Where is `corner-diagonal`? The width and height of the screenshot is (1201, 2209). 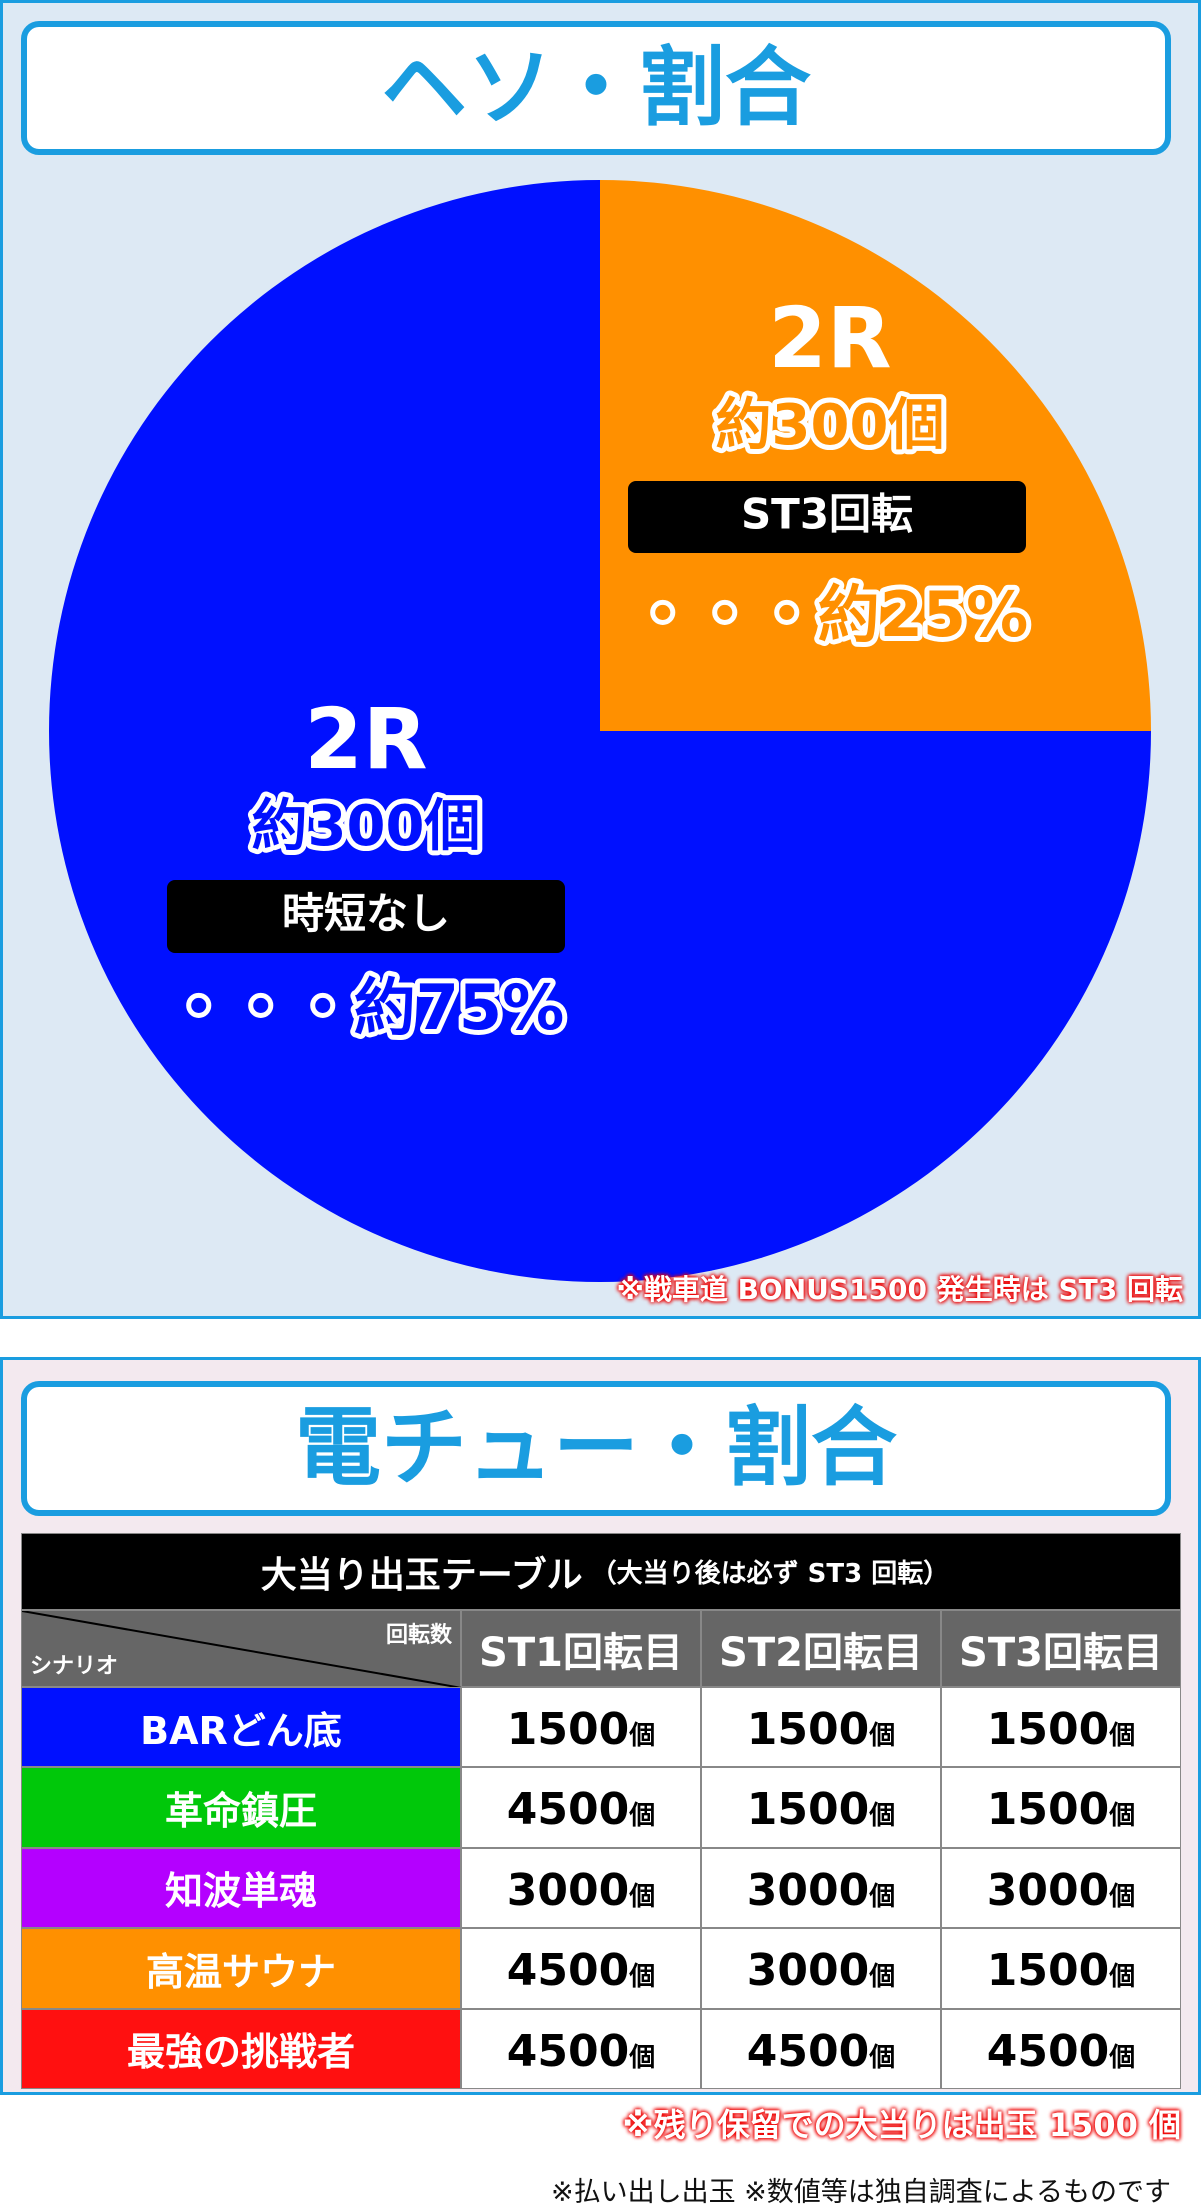 corner-diagonal is located at coordinates (242, 1649).